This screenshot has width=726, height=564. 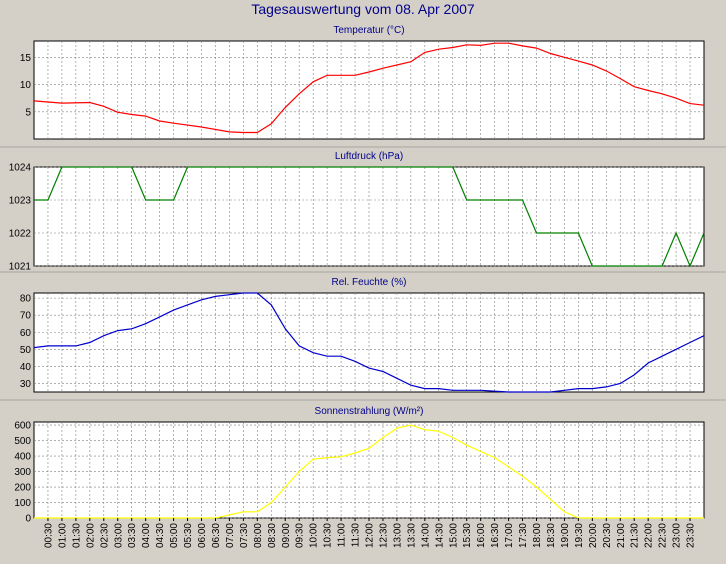 I want to click on x-tick-label: 21:00, so click(x=621, y=535).